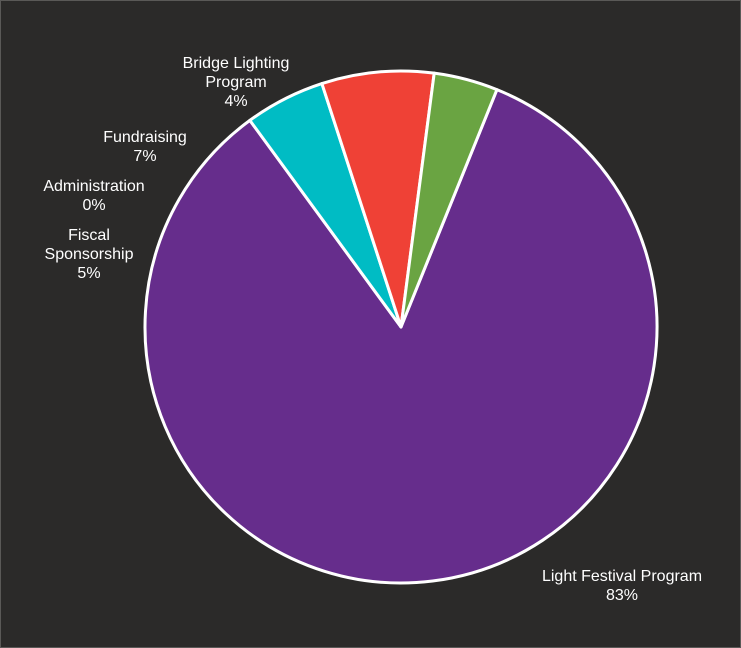 This screenshot has height=648, width=741. I want to click on label-light-festival-line1: Light Festival Program, so click(622, 576).